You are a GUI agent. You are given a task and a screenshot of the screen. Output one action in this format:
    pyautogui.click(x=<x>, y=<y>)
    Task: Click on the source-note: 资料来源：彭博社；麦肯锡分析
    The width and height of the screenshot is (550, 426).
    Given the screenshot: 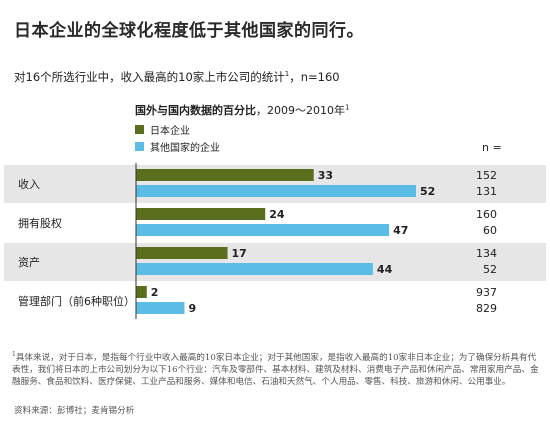 What is the action you would take?
    pyautogui.click(x=74, y=411)
    